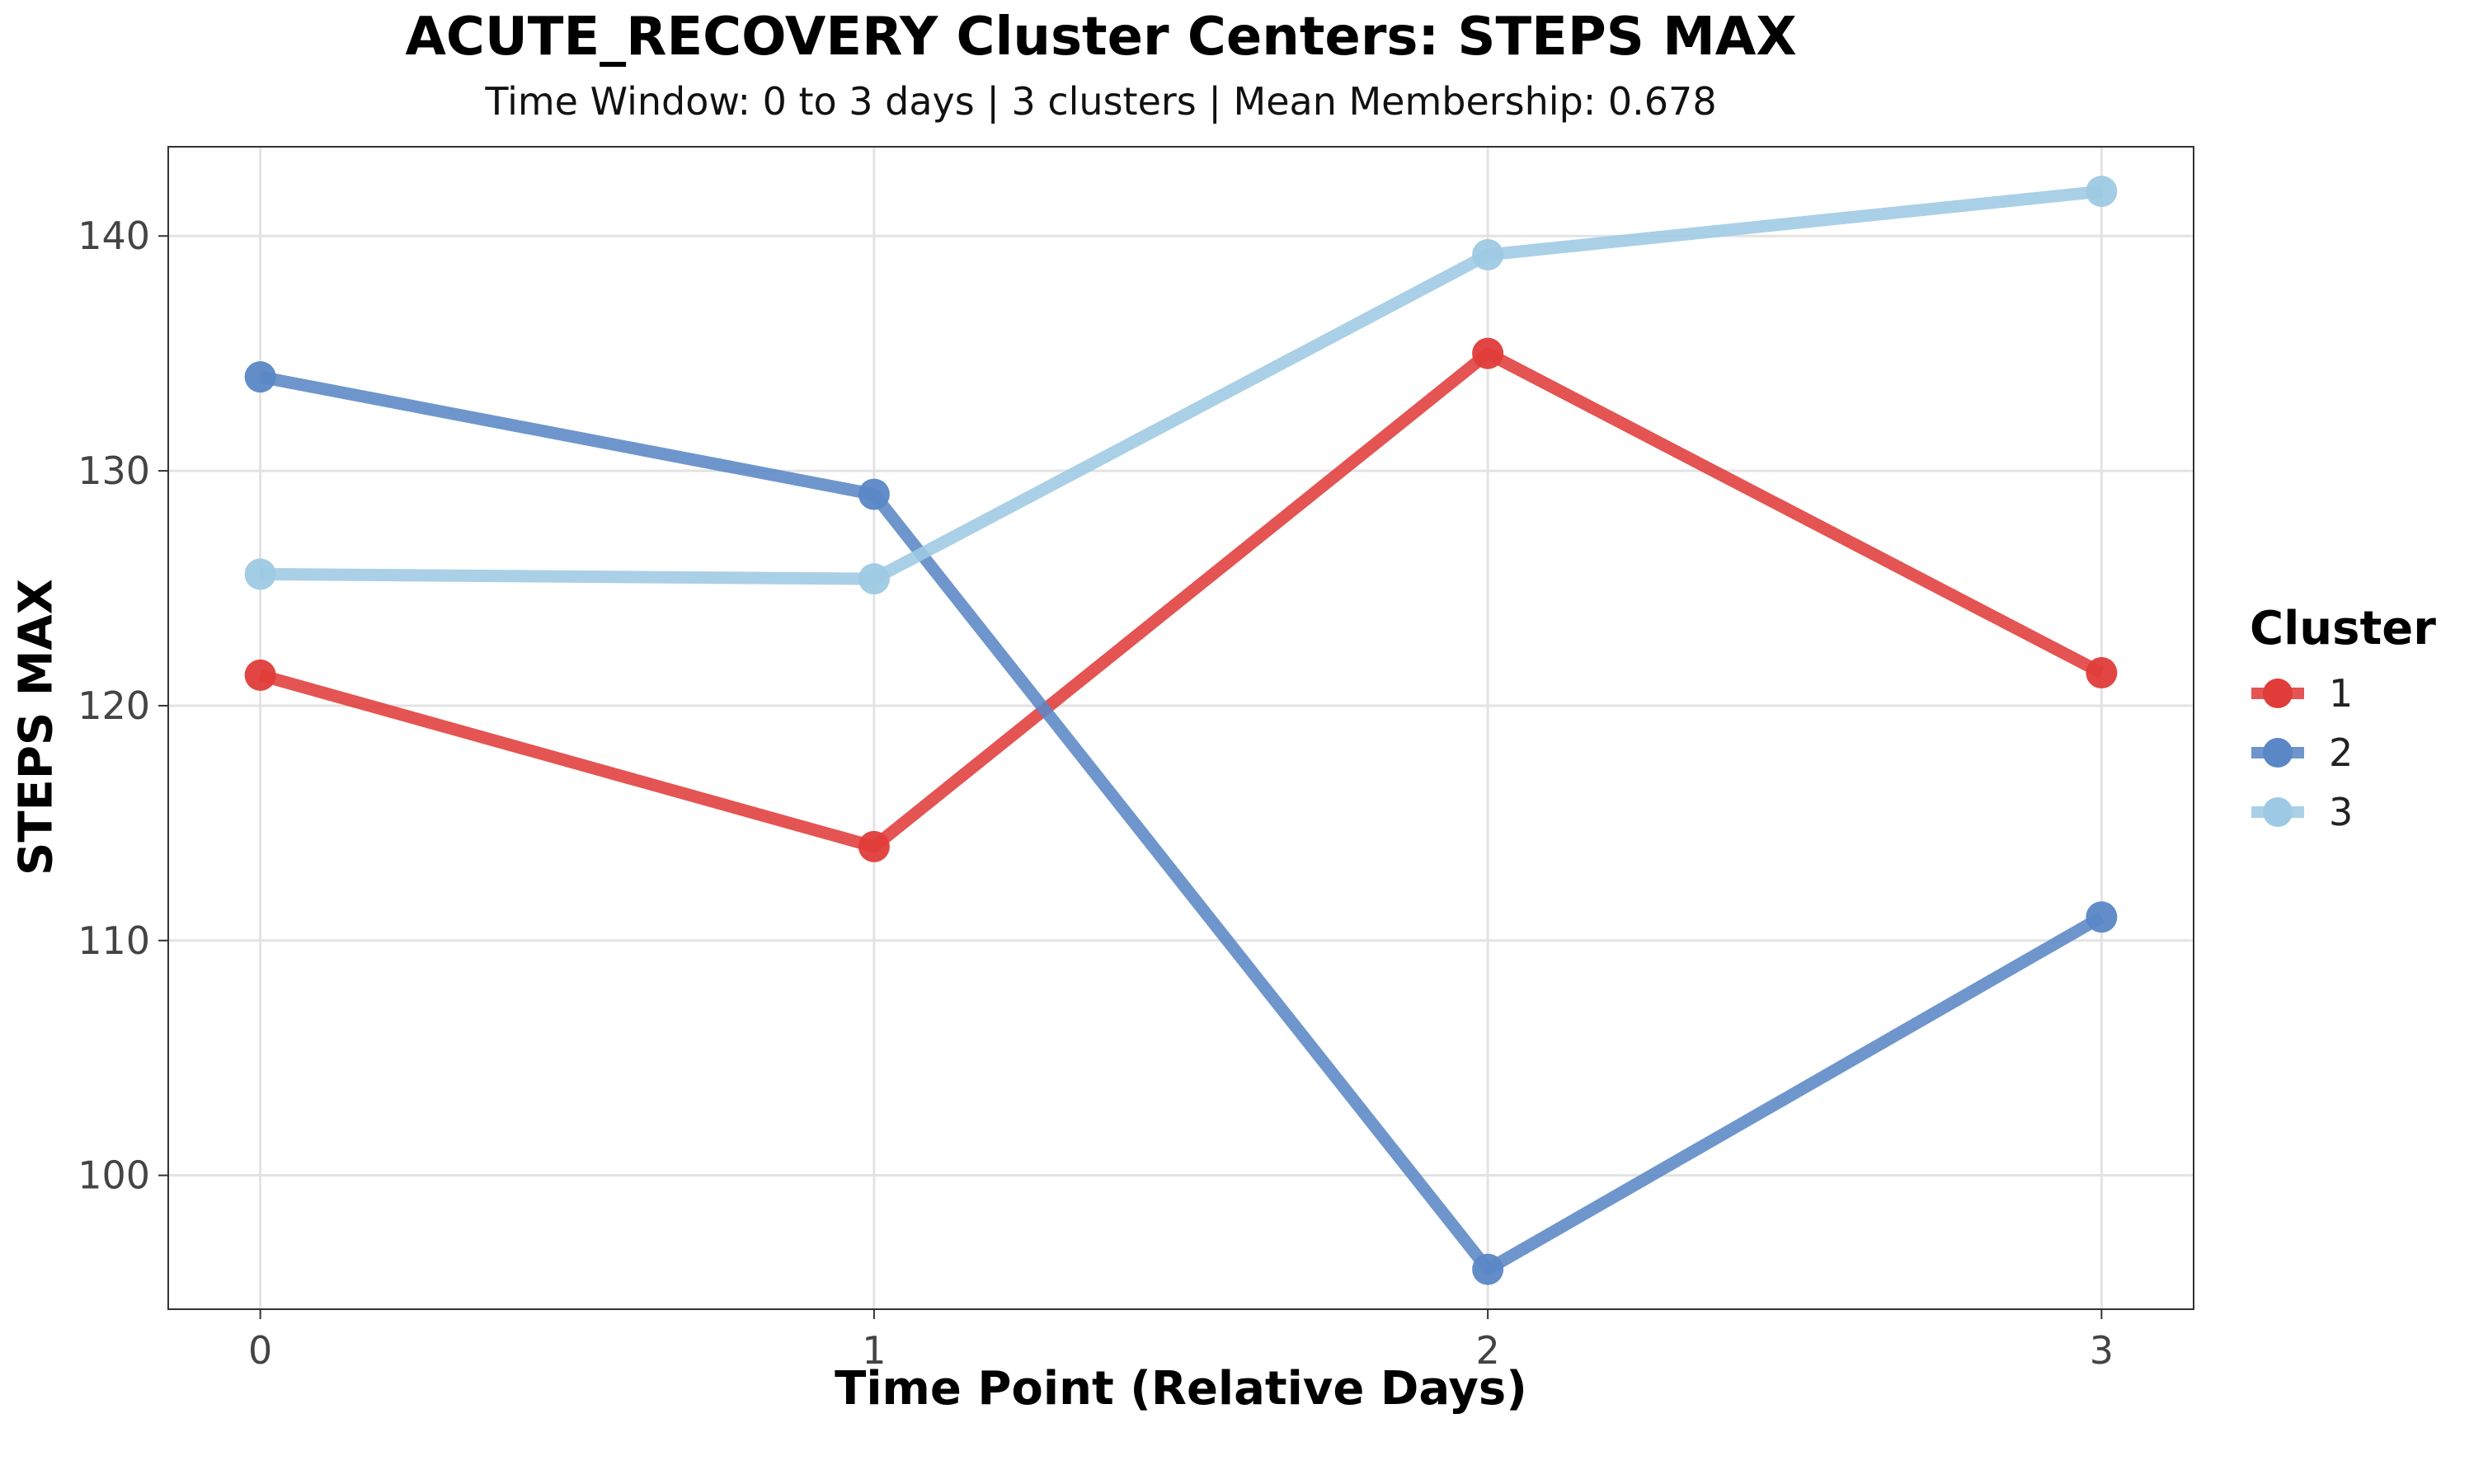  What do you see at coordinates (1487, 1350) in the screenshot?
I see `x-tick-label: 2` at bounding box center [1487, 1350].